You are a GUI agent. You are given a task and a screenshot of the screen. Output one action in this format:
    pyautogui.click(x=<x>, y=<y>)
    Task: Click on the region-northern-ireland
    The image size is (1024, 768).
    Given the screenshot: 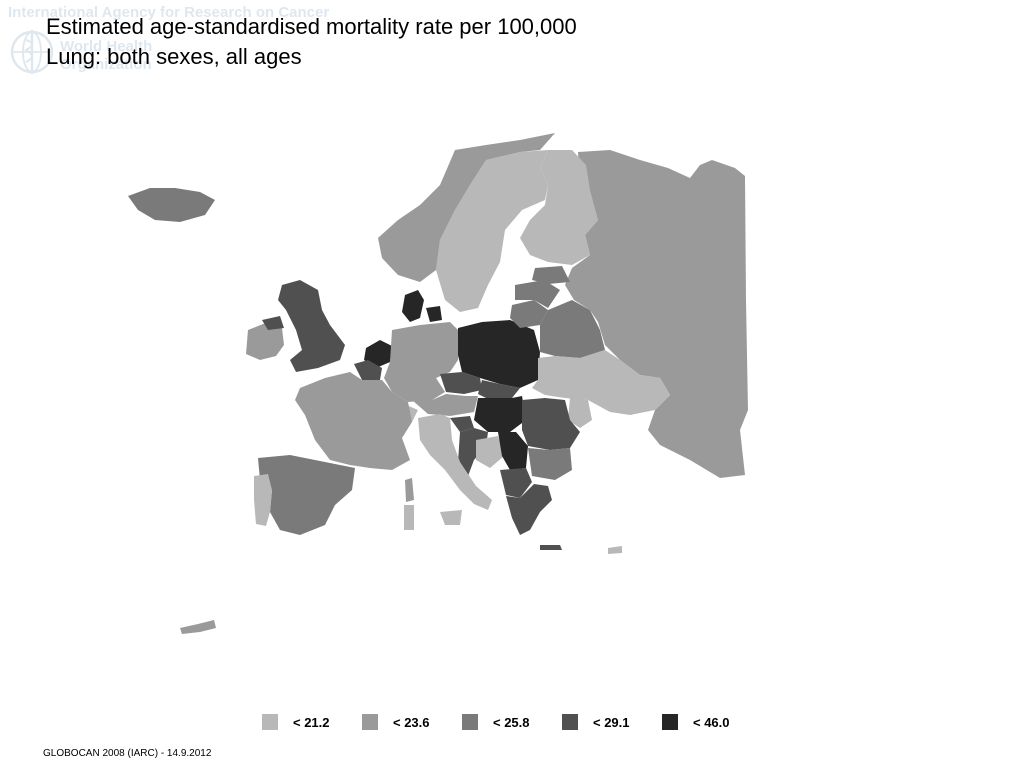 What is the action you would take?
    pyautogui.click(x=273, y=323)
    